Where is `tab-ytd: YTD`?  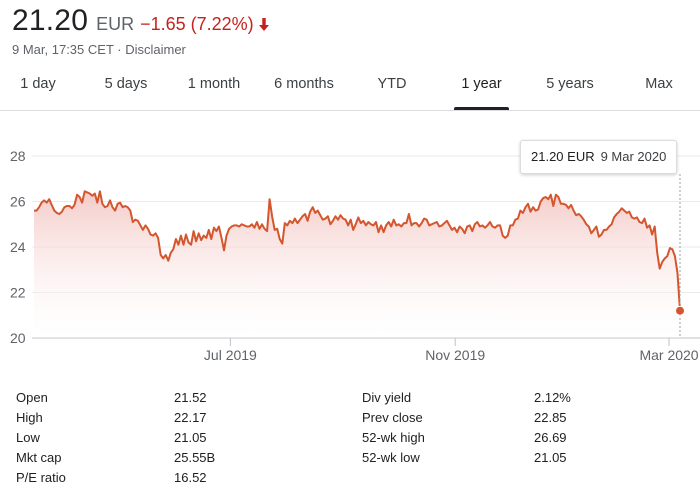
tab-ytd: YTD is located at coordinates (392, 84).